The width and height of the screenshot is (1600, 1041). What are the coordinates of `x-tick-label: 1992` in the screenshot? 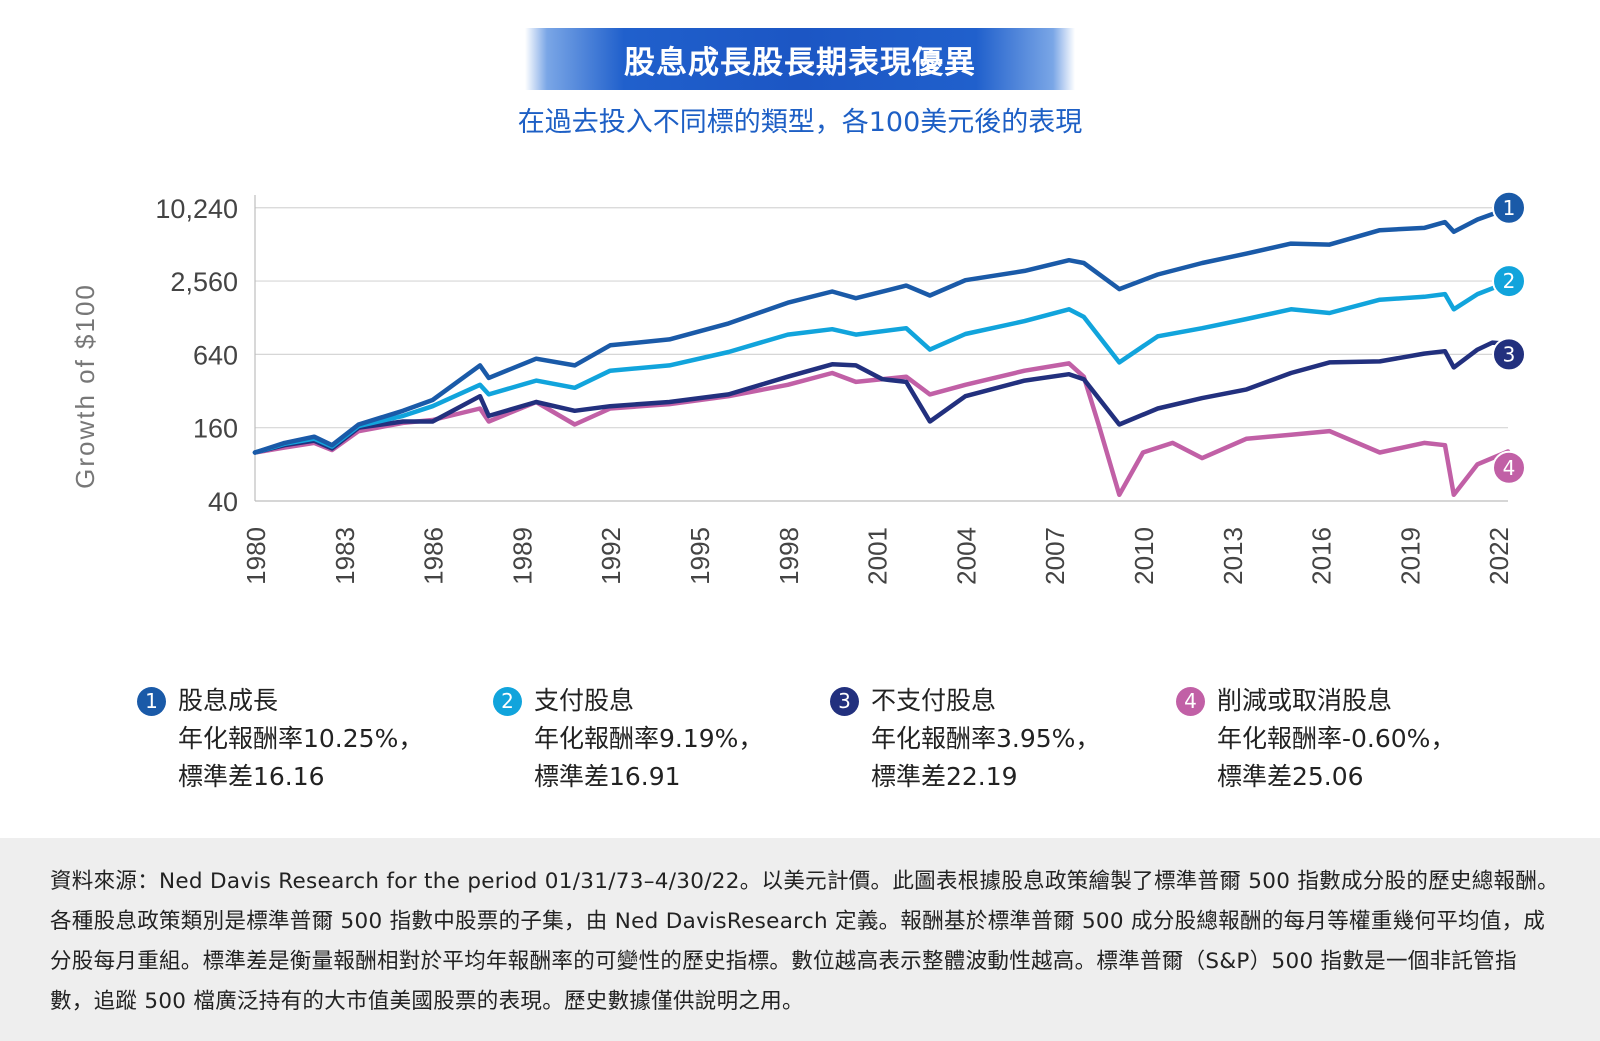 It's located at (611, 556).